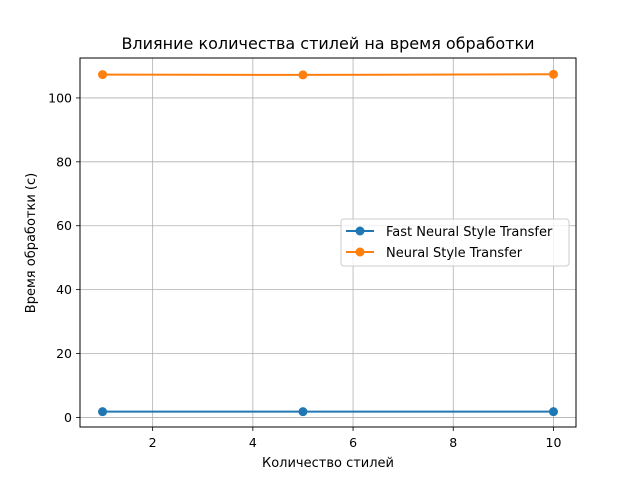  I want to click on legend-label-nst: Neural Style Transfer, so click(454, 253).